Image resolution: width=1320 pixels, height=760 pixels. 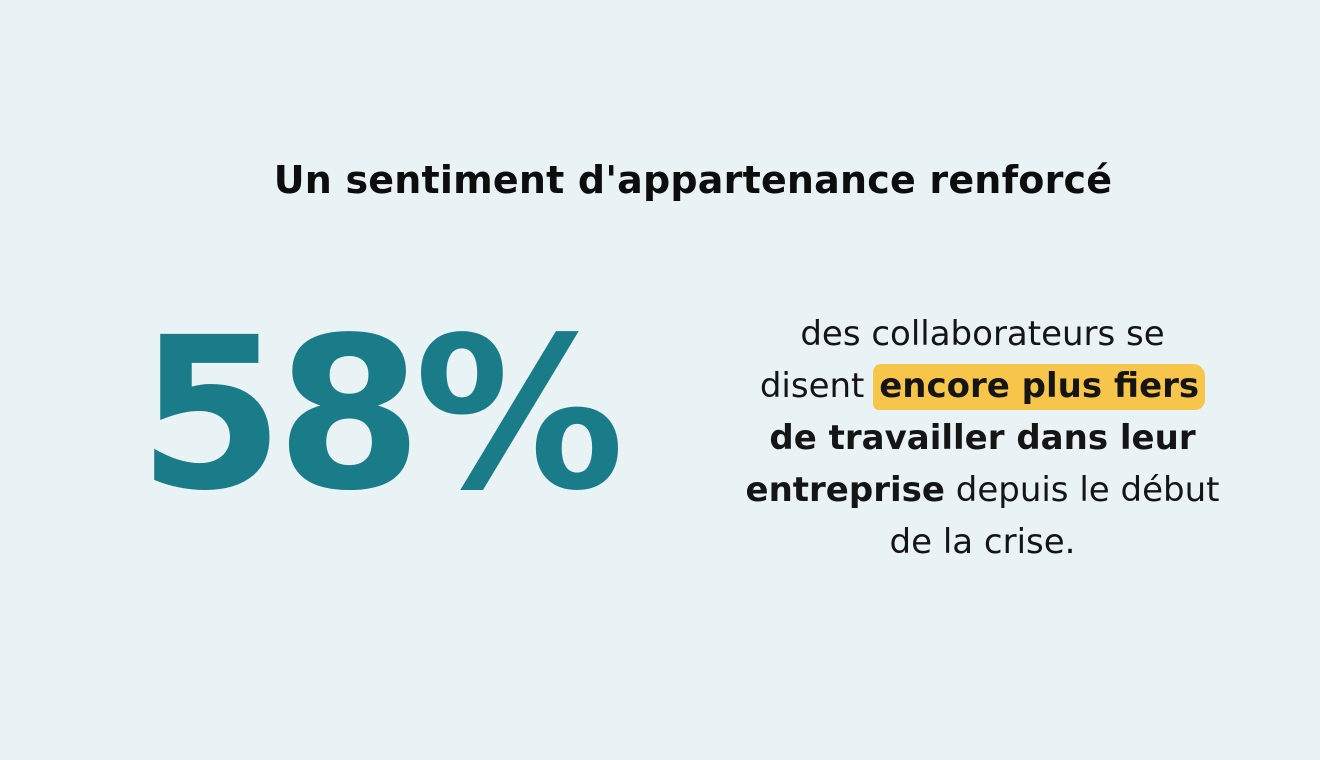 What do you see at coordinates (693, 180) in the screenshot?
I see `slide-title: Un sentiment d'appartenance renforcé` at bounding box center [693, 180].